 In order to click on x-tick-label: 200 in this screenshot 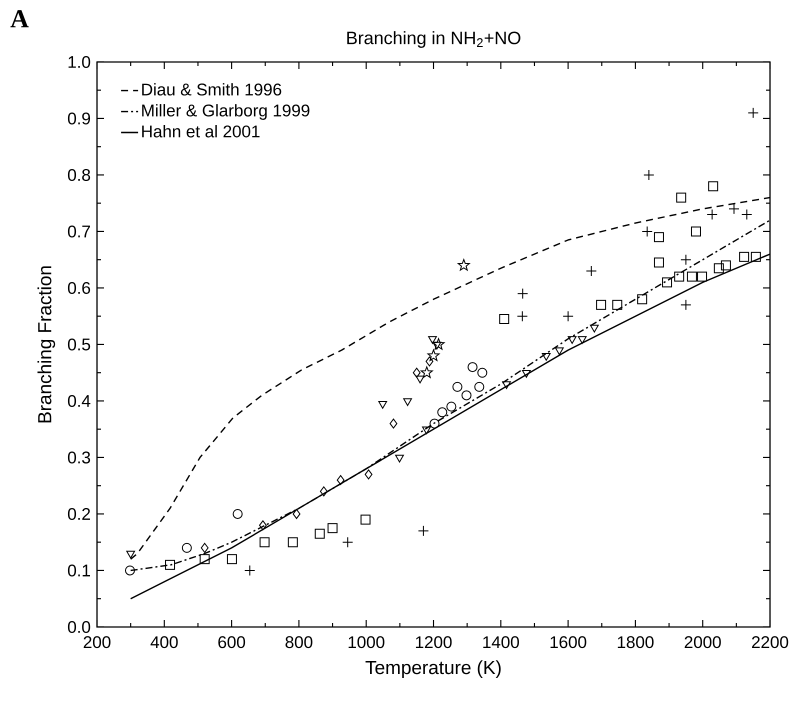, I will do `click(97, 642)`.